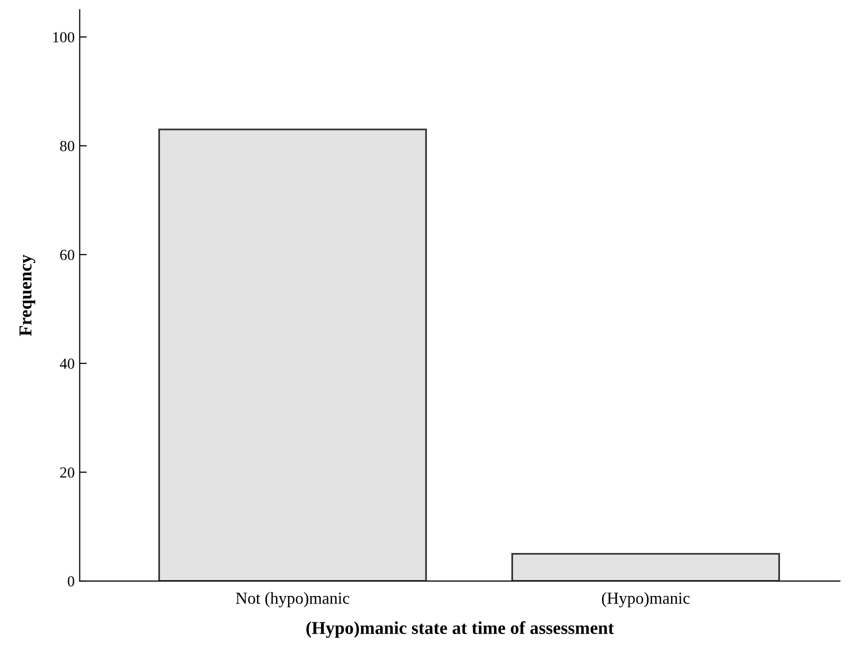  Describe the element at coordinates (646, 600) in the screenshot. I see `x-tick-label: (Hypo)manic` at that location.